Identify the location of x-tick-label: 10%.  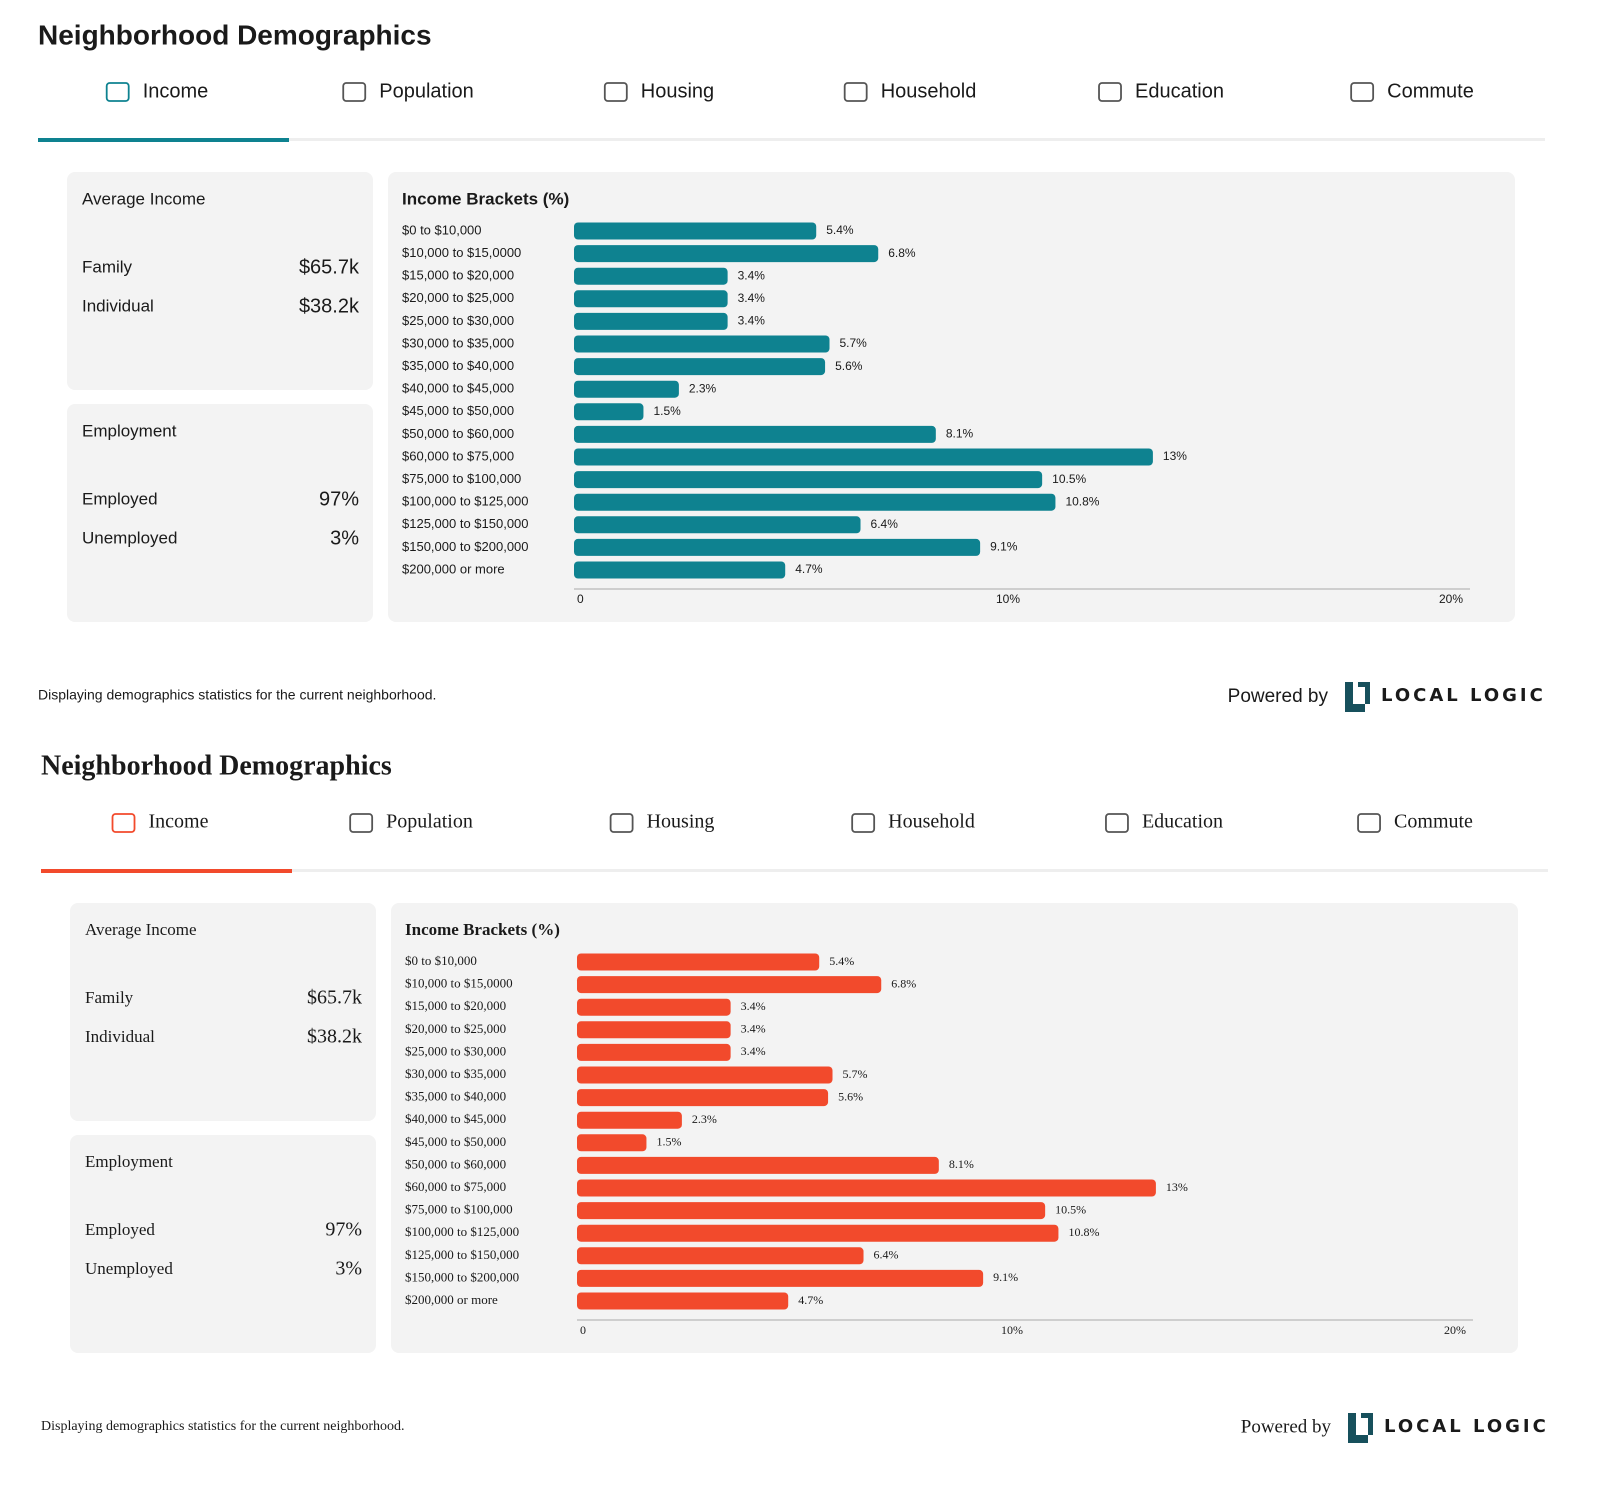
(1012, 1330).